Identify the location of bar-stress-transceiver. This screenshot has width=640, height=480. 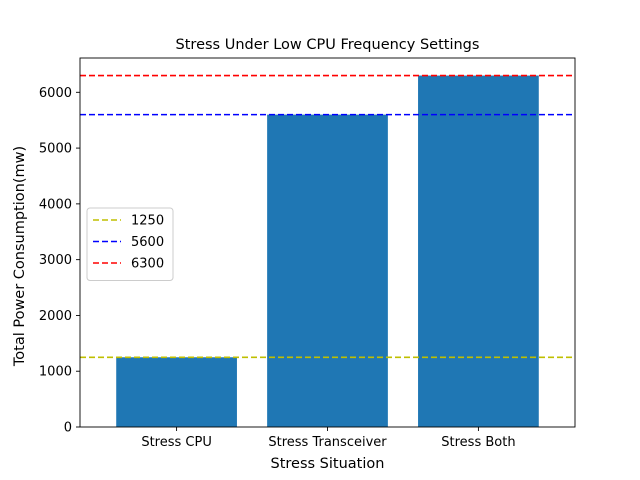
(327, 270).